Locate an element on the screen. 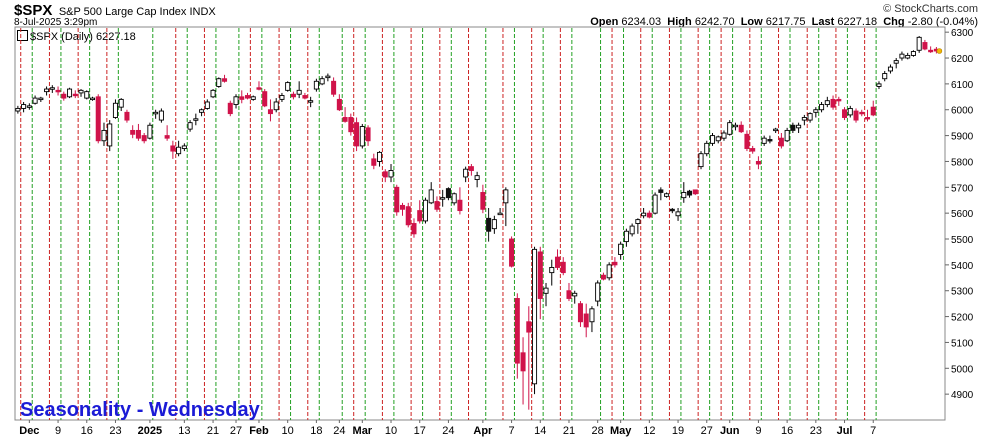 The image size is (990, 438). y-tick-label: 5600 is located at coordinates (962, 214).